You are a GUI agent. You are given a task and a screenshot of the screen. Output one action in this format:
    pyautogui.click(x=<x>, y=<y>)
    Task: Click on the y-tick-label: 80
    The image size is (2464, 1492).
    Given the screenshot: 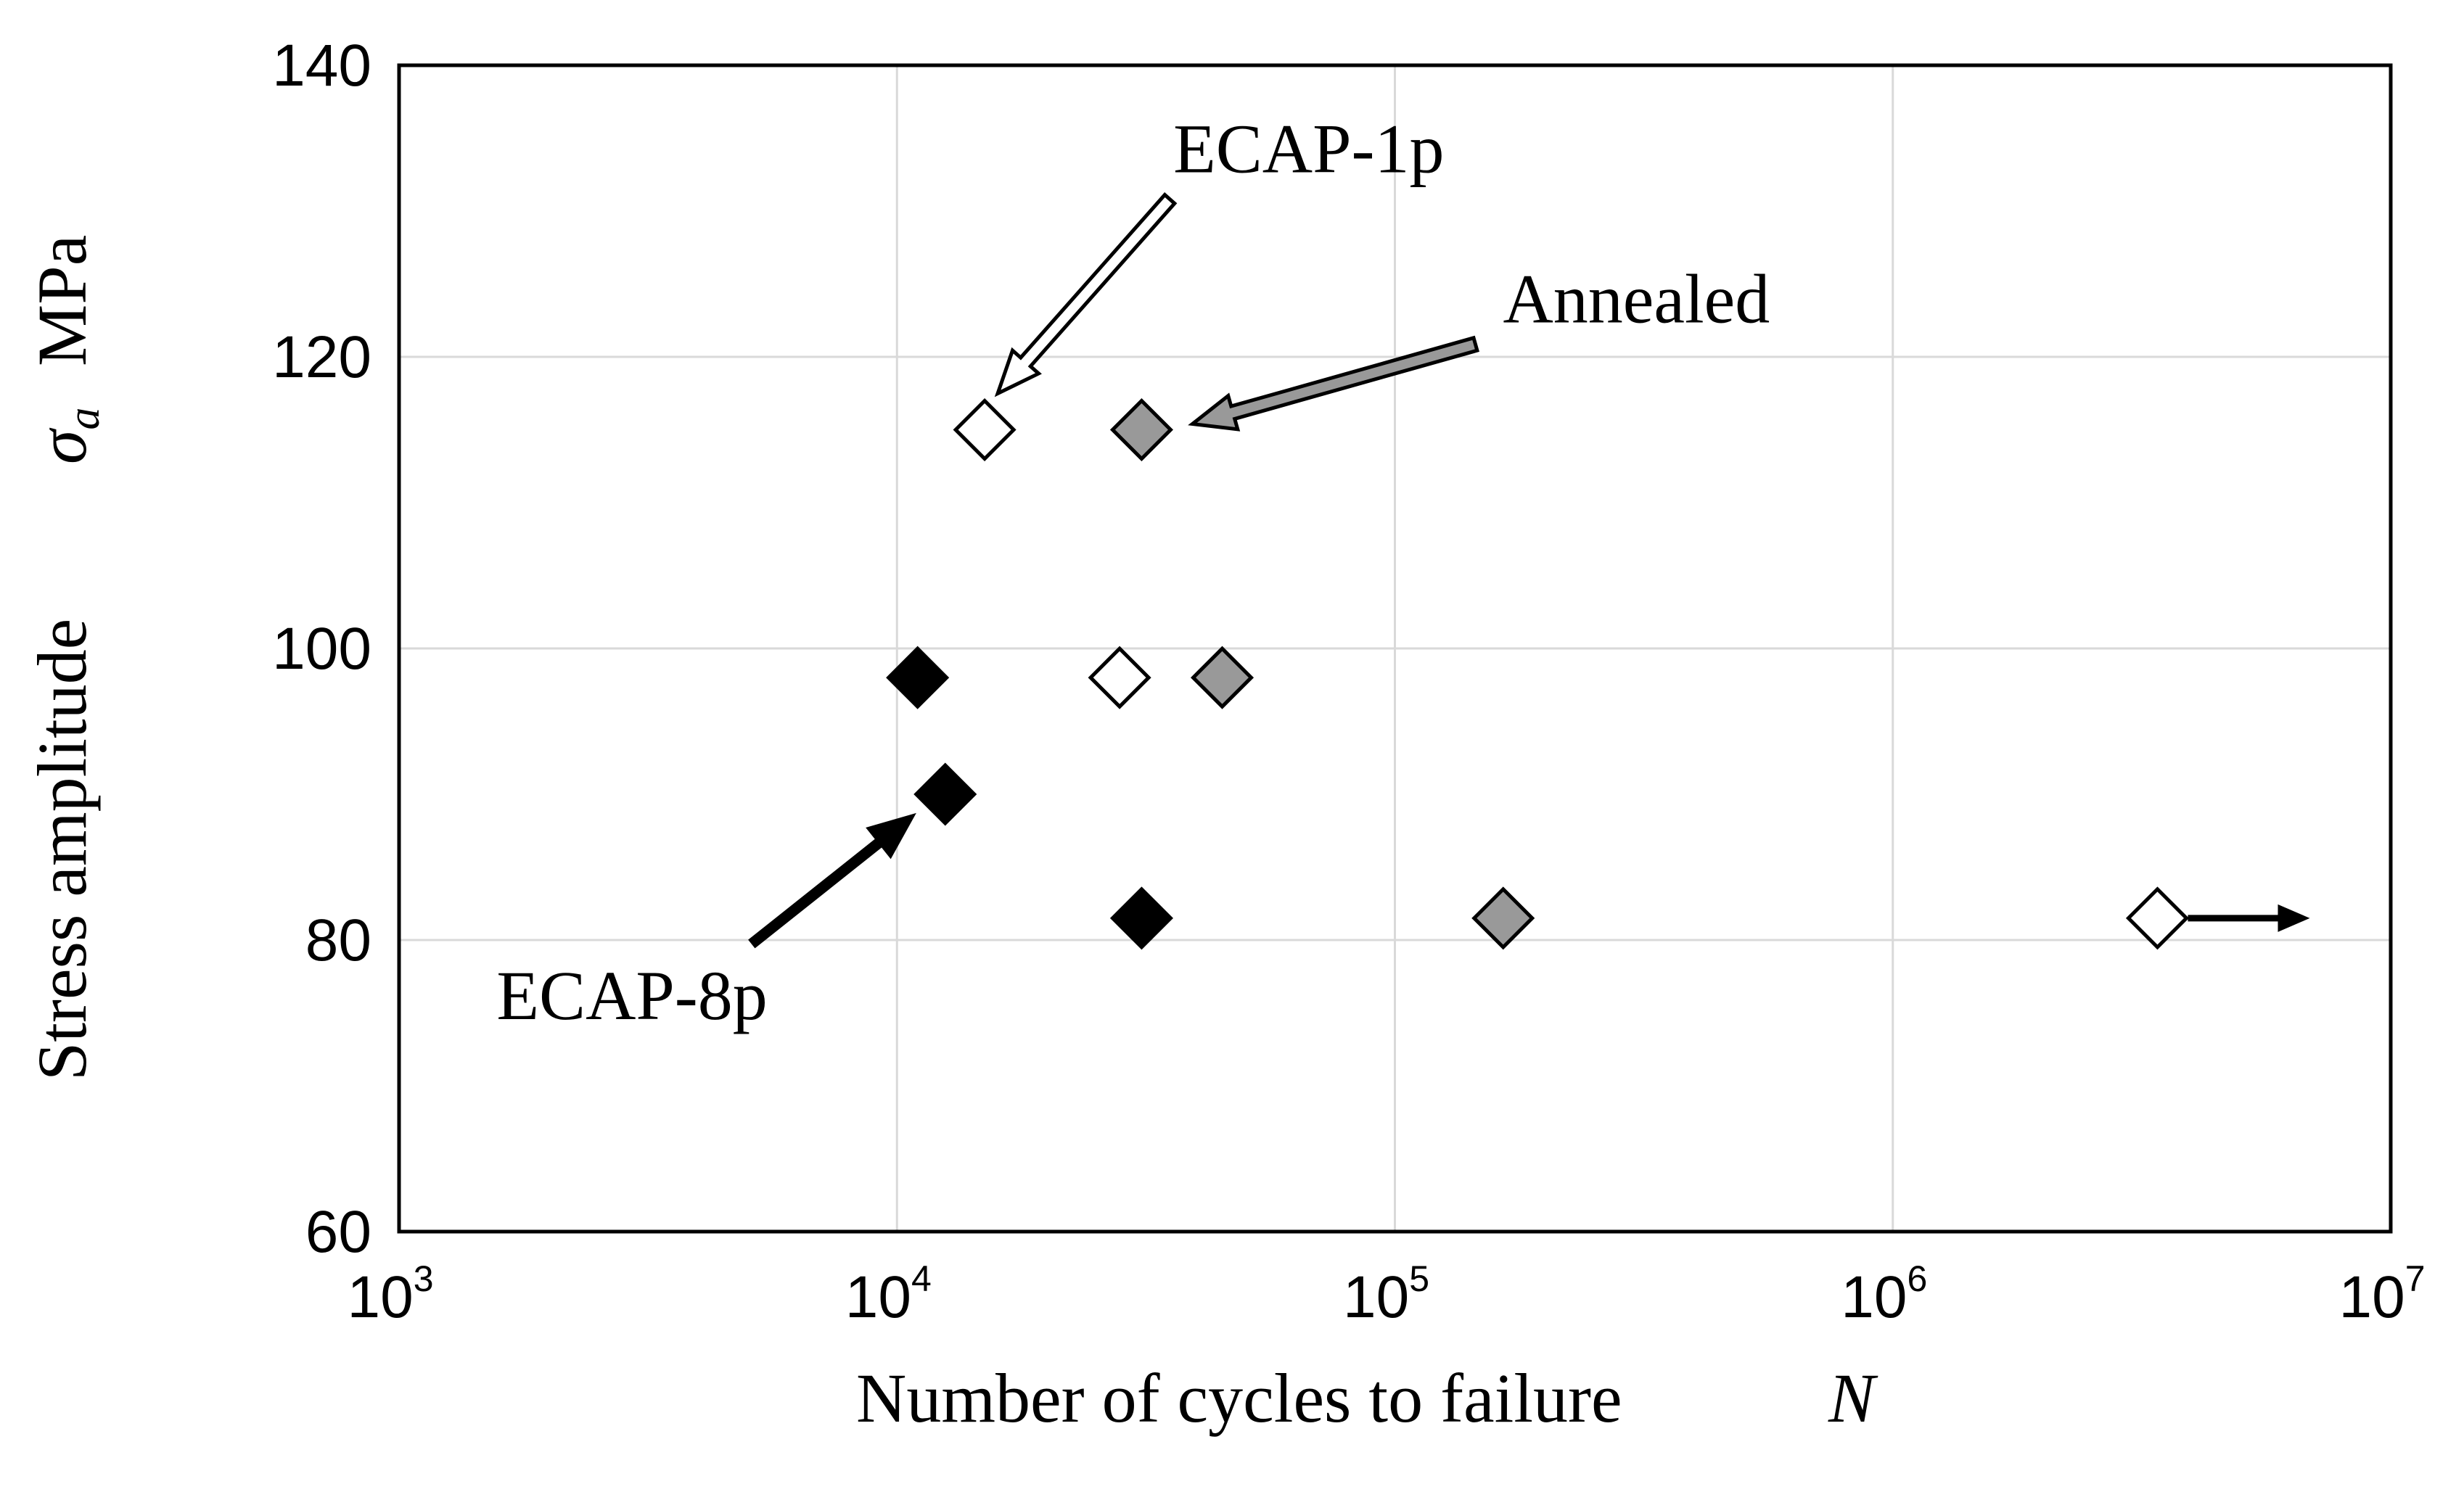 What is the action you would take?
    pyautogui.click(x=338, y=940)
    